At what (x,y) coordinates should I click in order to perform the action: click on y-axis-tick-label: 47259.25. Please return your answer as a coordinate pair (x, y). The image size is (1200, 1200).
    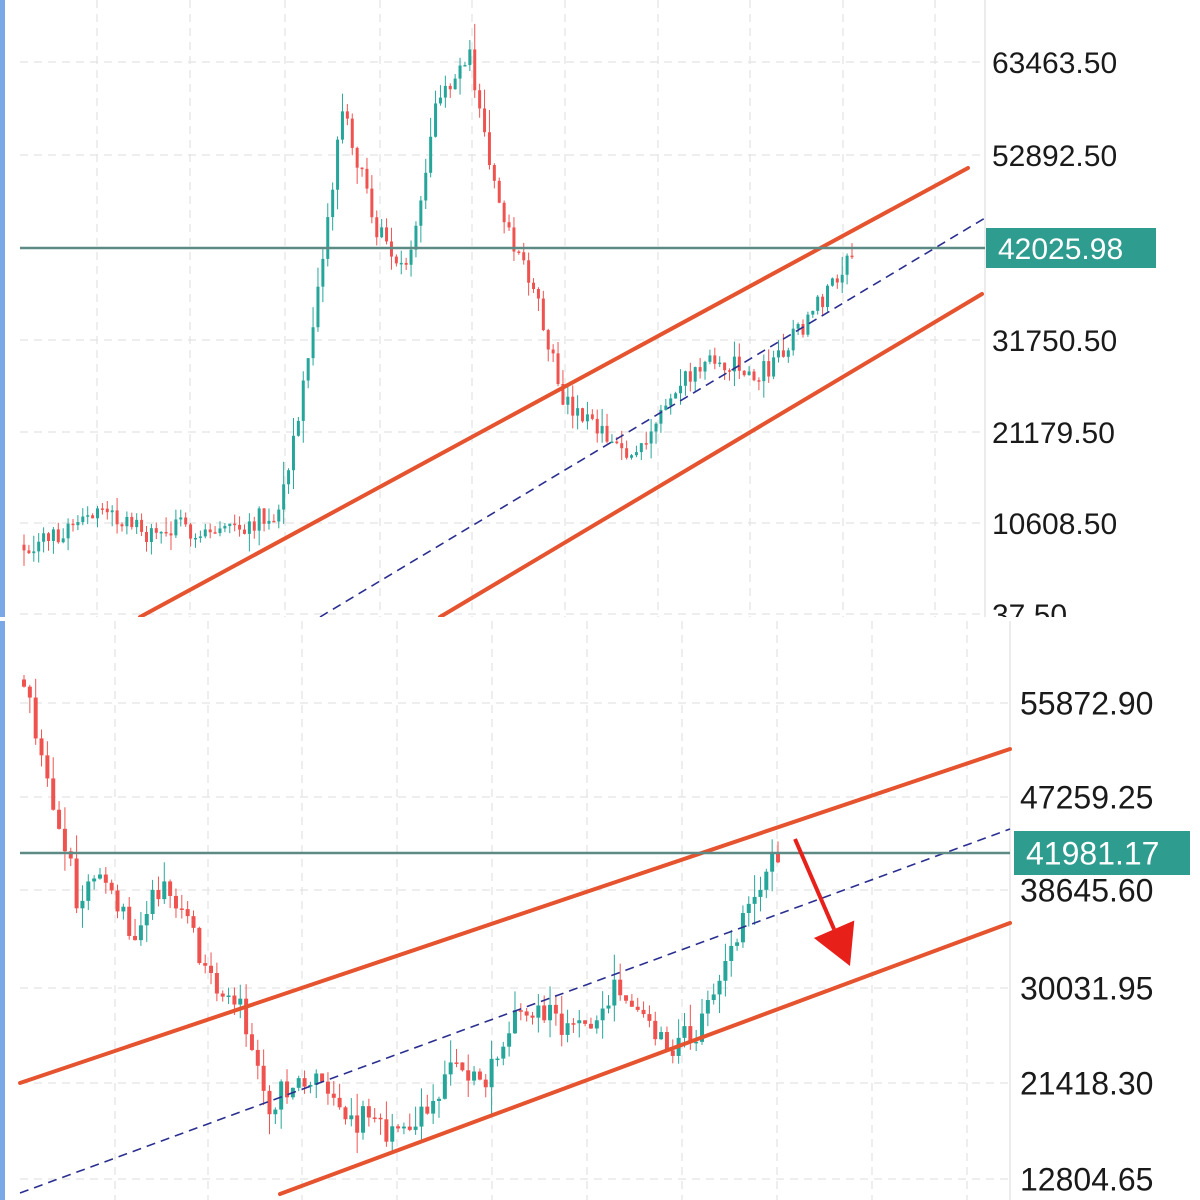
    Looking at the image, I should click on (1086, 798).